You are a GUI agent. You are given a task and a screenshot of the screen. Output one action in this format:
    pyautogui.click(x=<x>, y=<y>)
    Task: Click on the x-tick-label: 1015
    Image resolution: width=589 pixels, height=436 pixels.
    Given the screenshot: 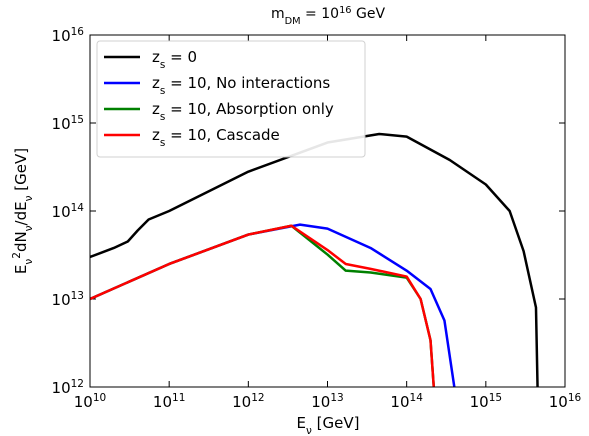 What is the action you would take?
    pyautogui.click(x=486, y=401)
    